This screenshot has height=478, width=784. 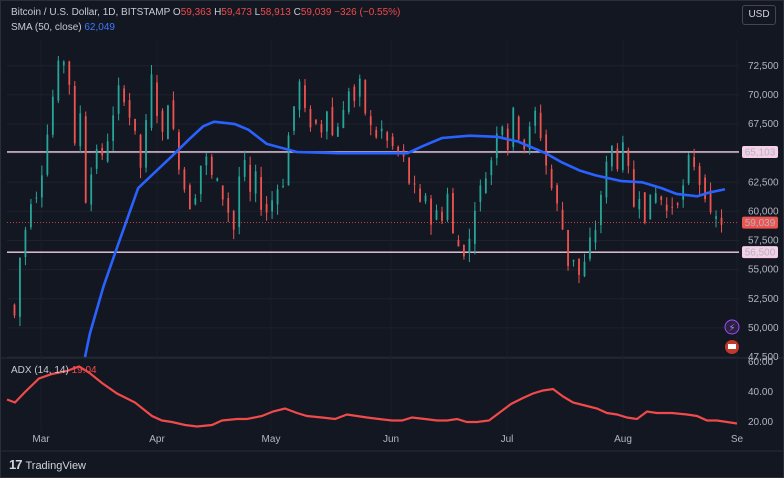 I want to click on adx-line, so click(x=372, y=396).